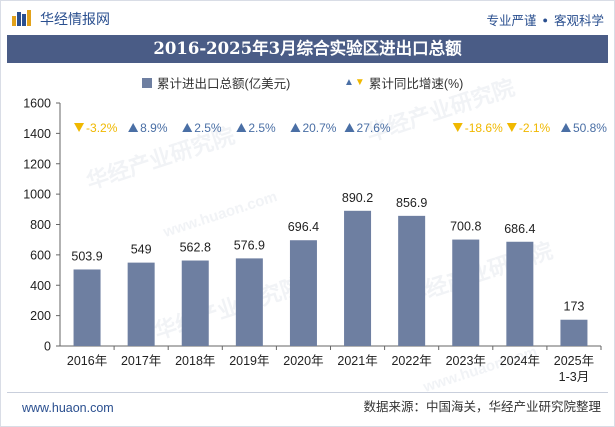  What do you see at coordinates (307, 18) in the screenshot?
I see `top-bar: 华经情报网 专业严谨 ● 客观科学` at bounding box center [307, 18].